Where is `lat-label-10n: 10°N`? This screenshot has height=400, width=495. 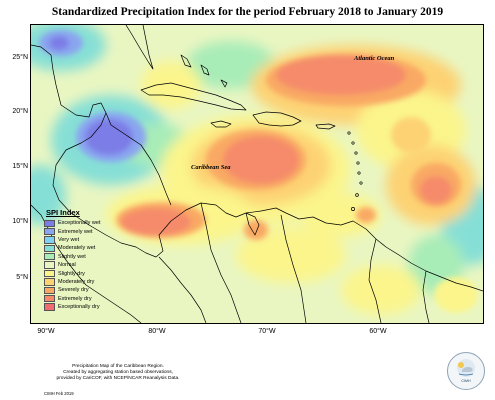
lat-label-10n: 10°N is located at coordinates (20, 221).